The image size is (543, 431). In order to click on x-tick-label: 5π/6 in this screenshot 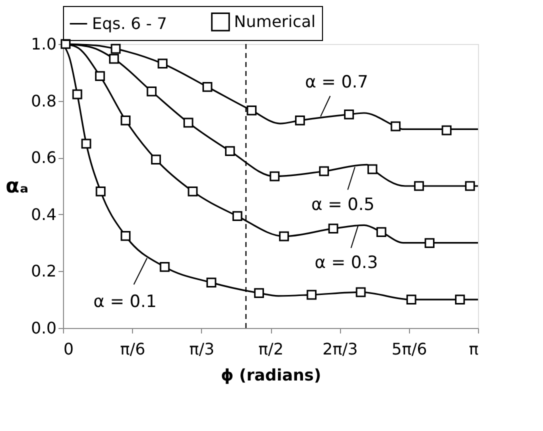, I will do `click(410, 349)`.